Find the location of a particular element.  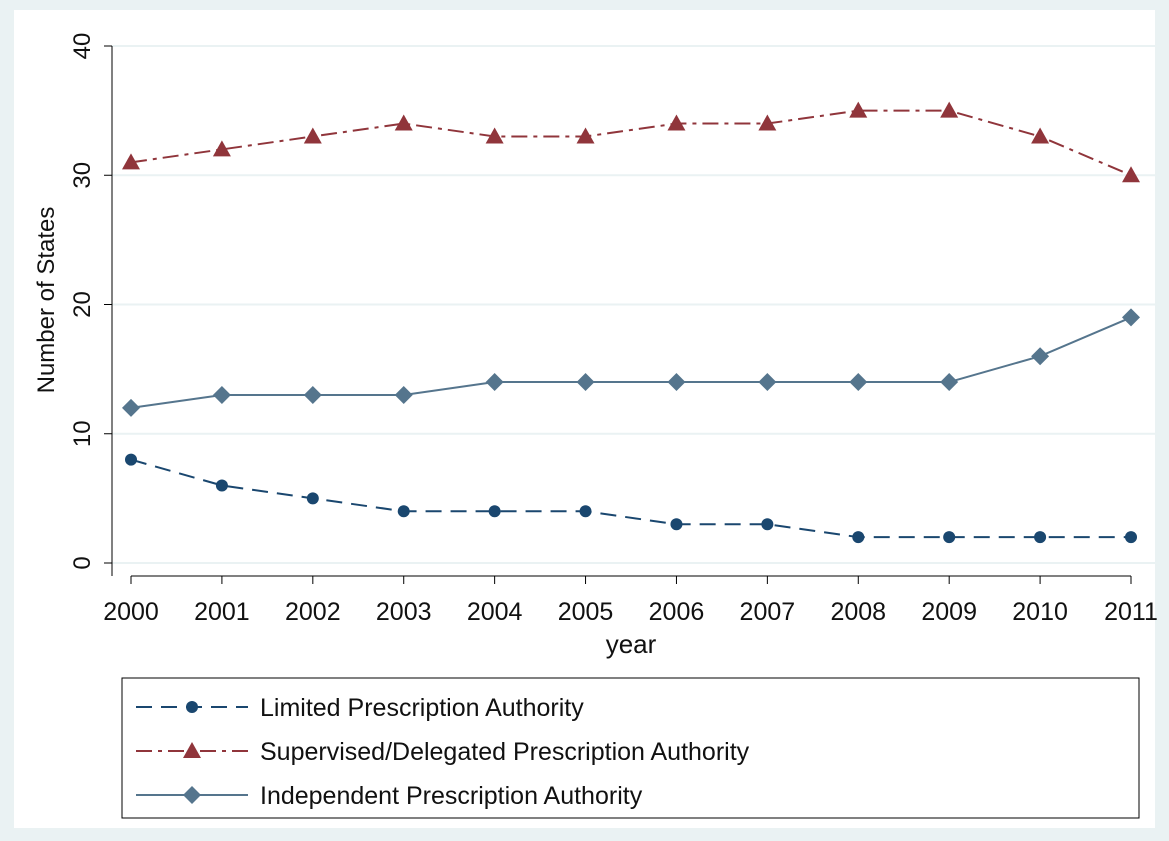

series-2-point-2000 is located at coordinates (131, 407).